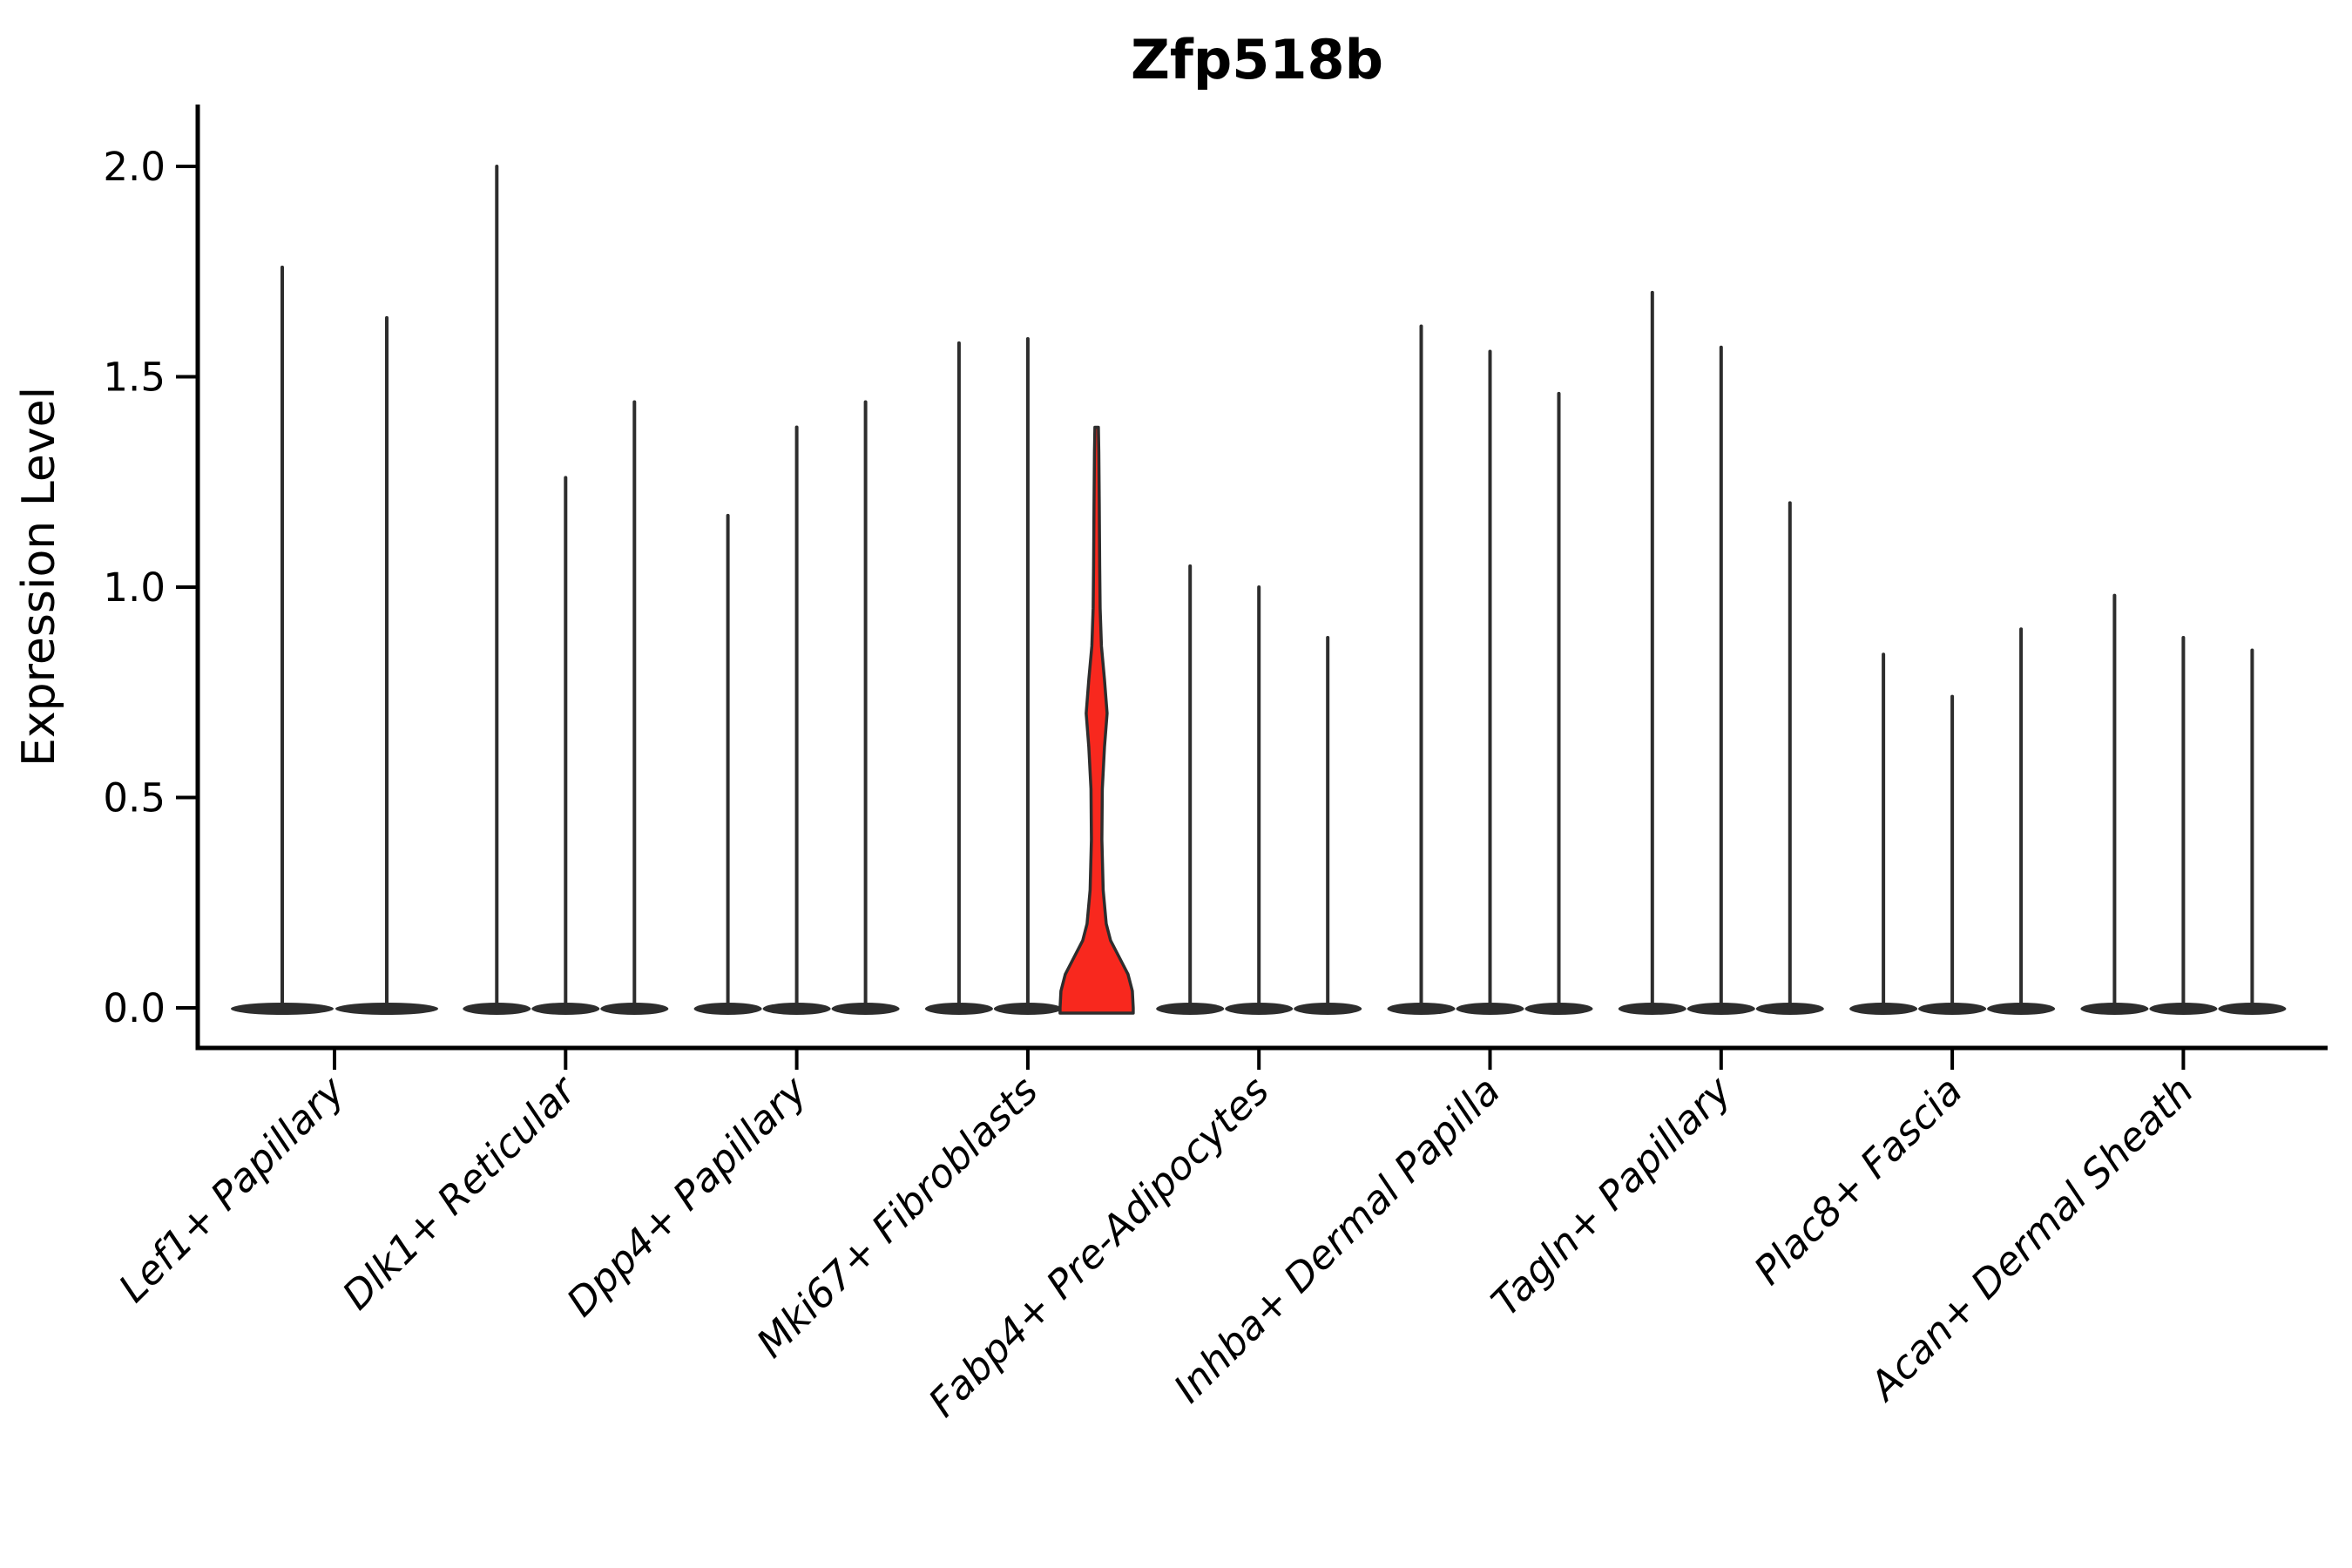  I want to click on x-tick-label: Dpp4+ Papillary, so click(687, 1195).